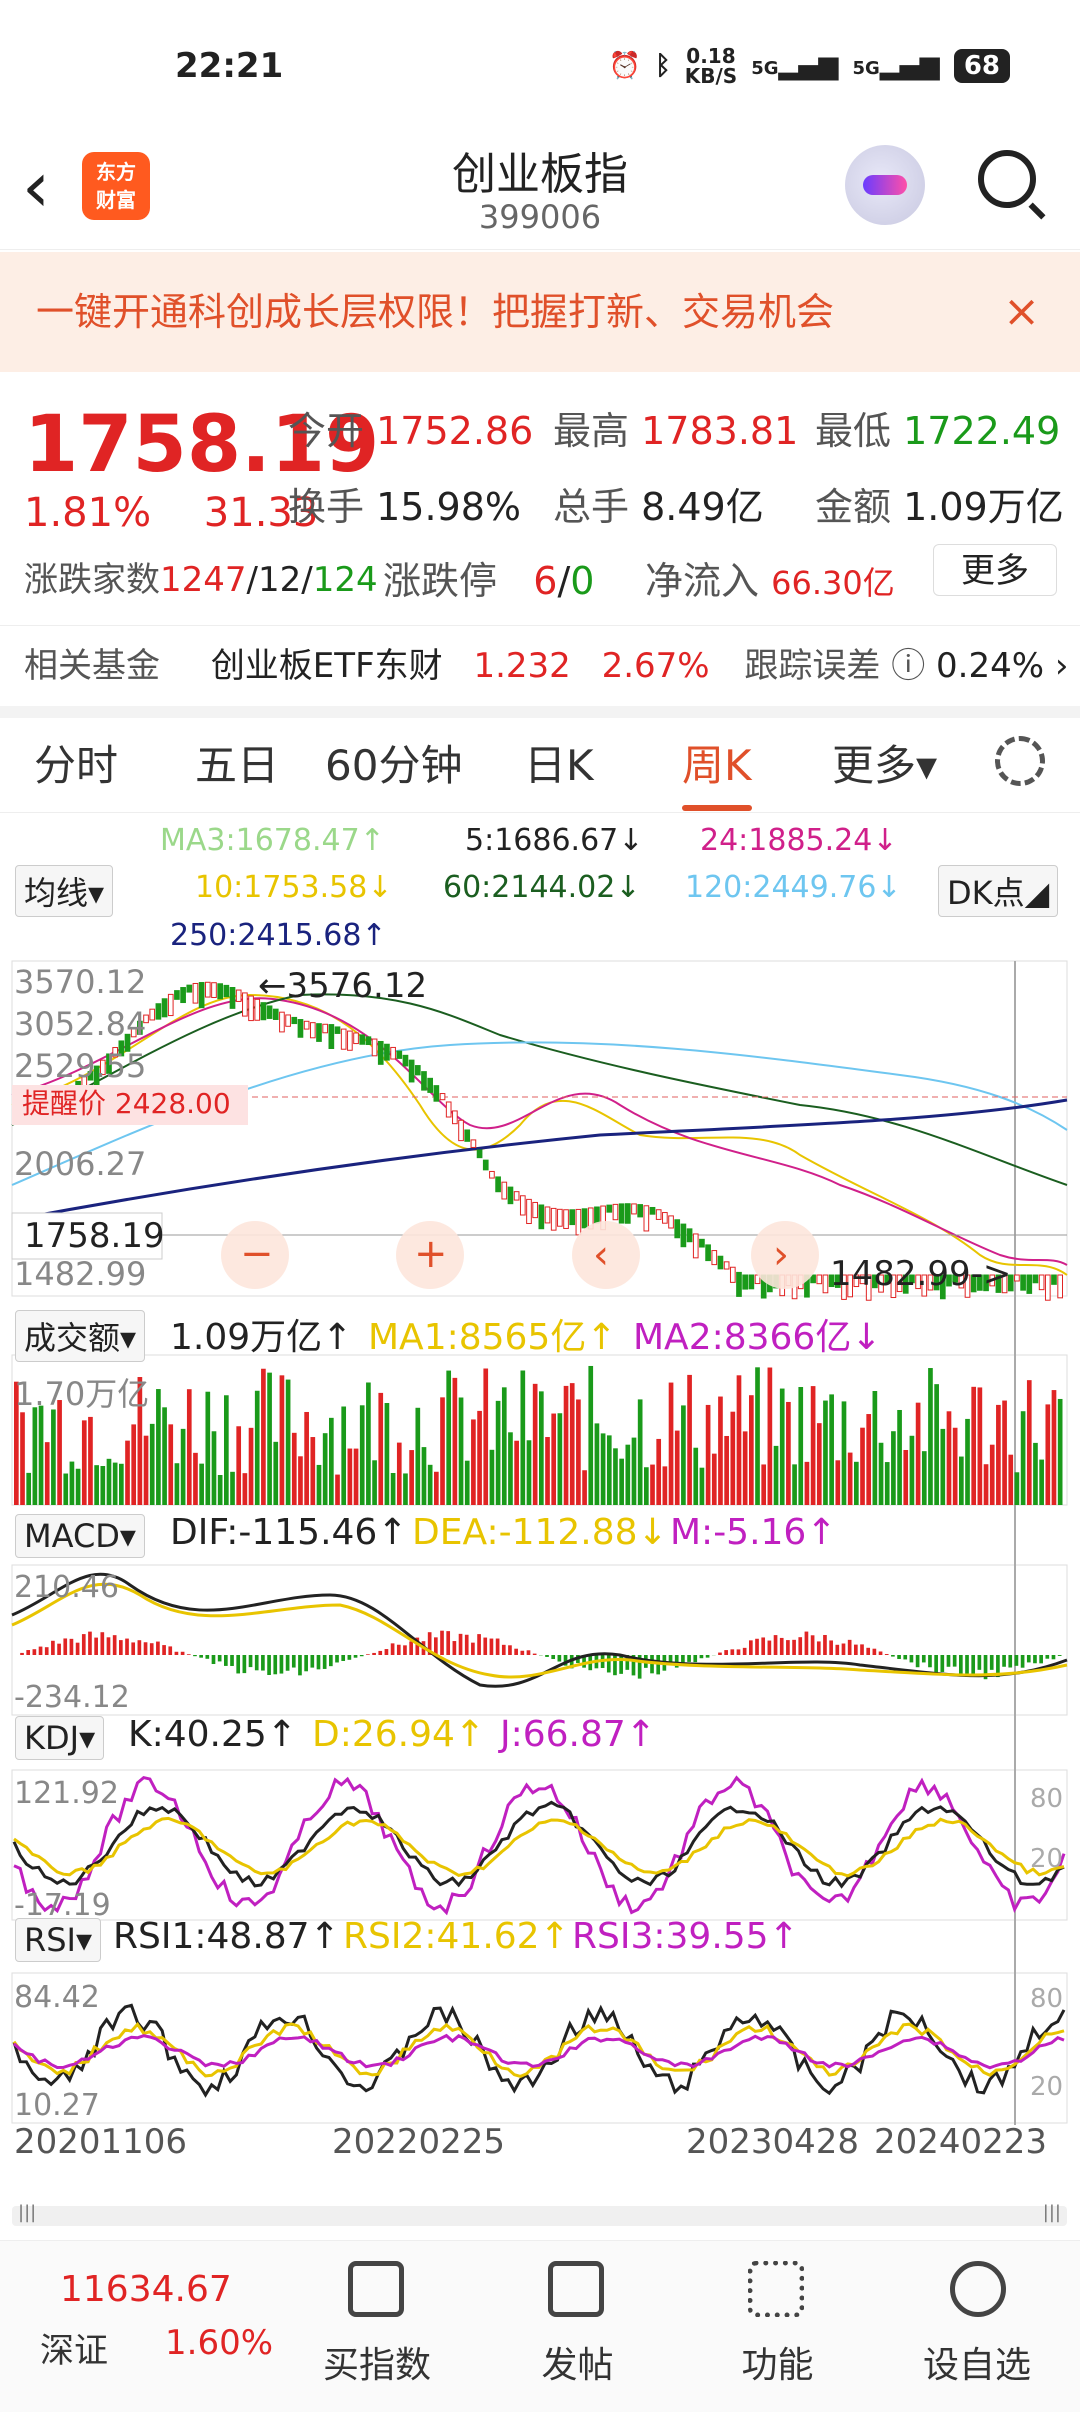 The image size is (1080, 2412). I want to click on macd-selector: MACD▾, so click(80, 1536).